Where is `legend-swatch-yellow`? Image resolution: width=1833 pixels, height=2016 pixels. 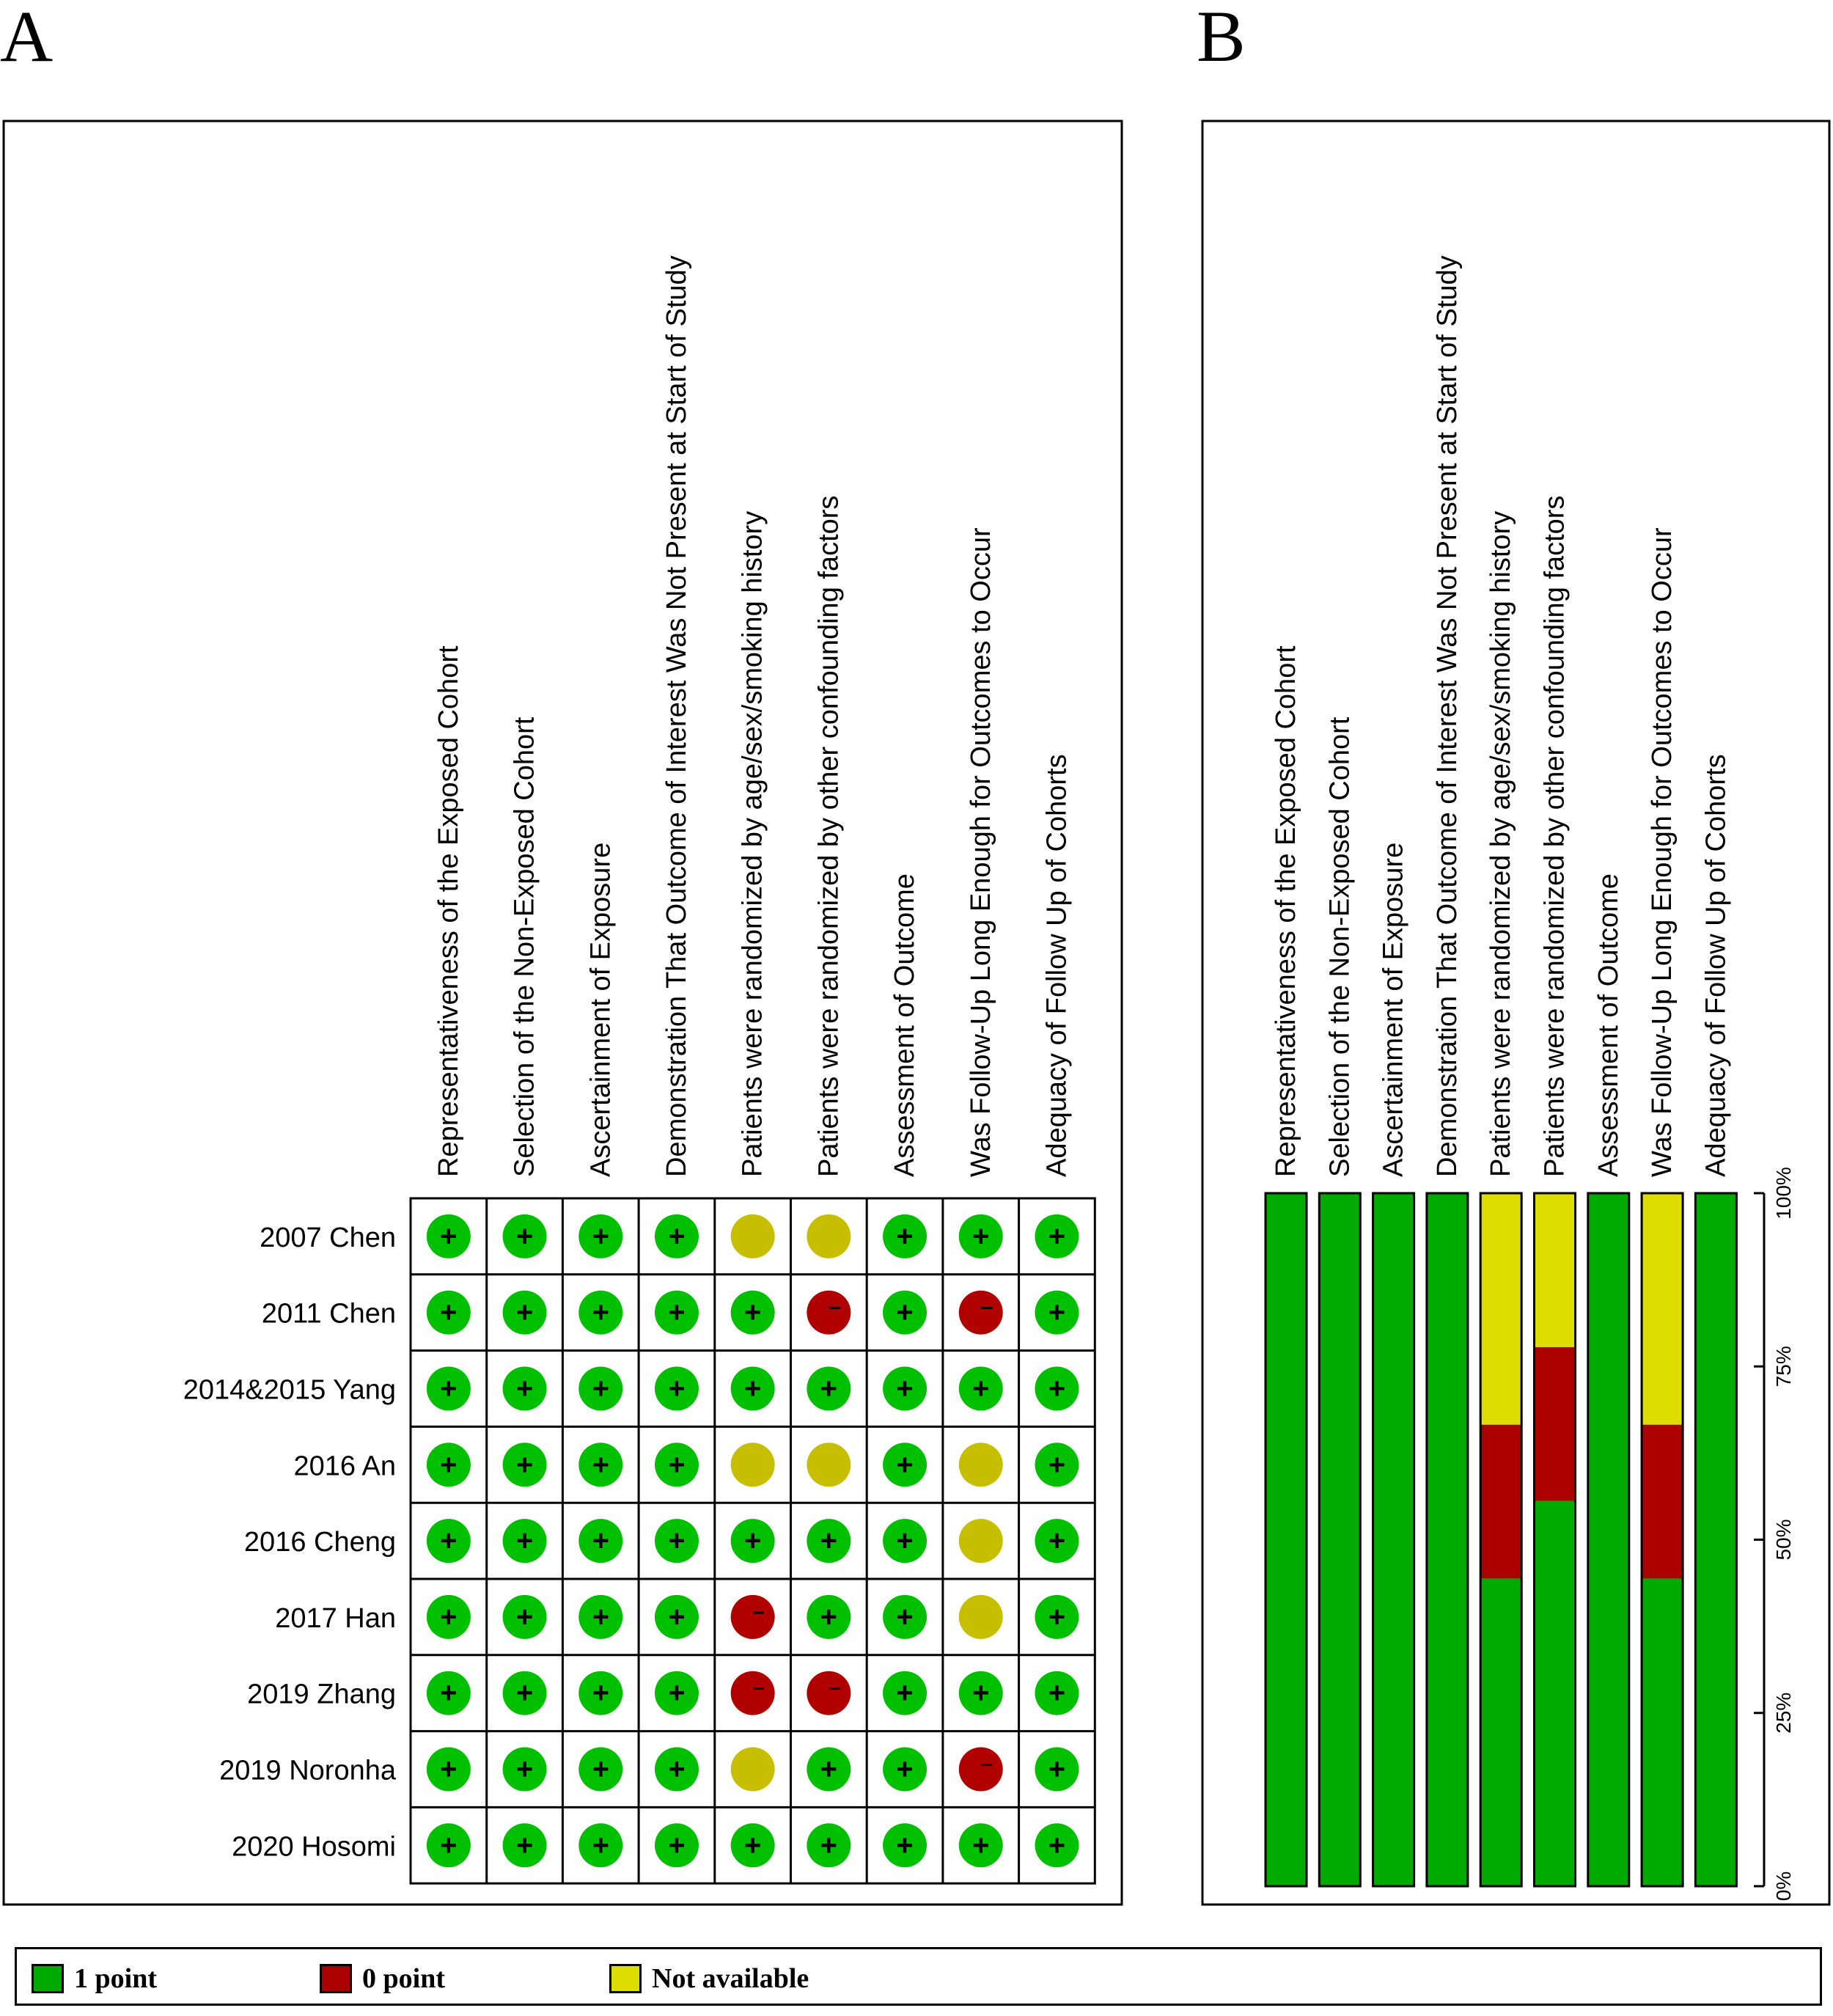
legend-swatch-yellow is located at coordinates (625, 1978).